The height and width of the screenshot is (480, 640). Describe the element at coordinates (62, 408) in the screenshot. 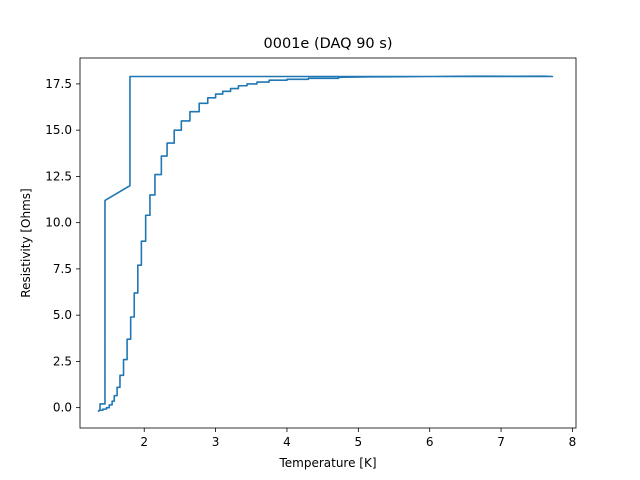

I see `y-tick-label: 0.0` at that location.